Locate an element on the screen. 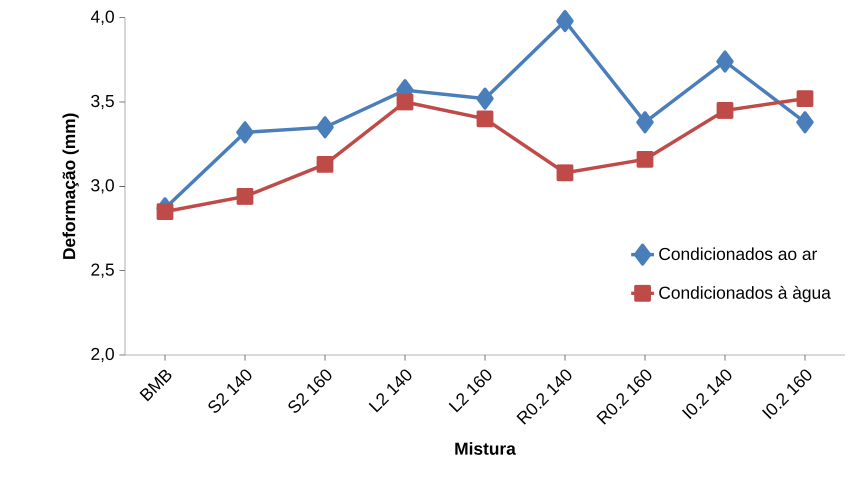  y-tick-label: 3,5 is located at coordinates (102, 102).